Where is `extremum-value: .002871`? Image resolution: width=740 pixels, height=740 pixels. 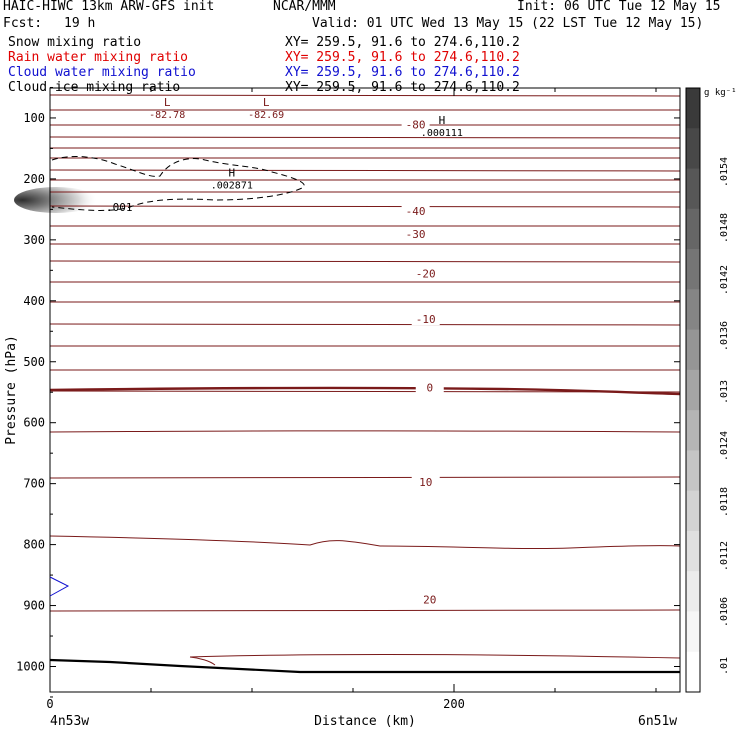
extremum-value: .002871 is located at coordinates (232, 185).